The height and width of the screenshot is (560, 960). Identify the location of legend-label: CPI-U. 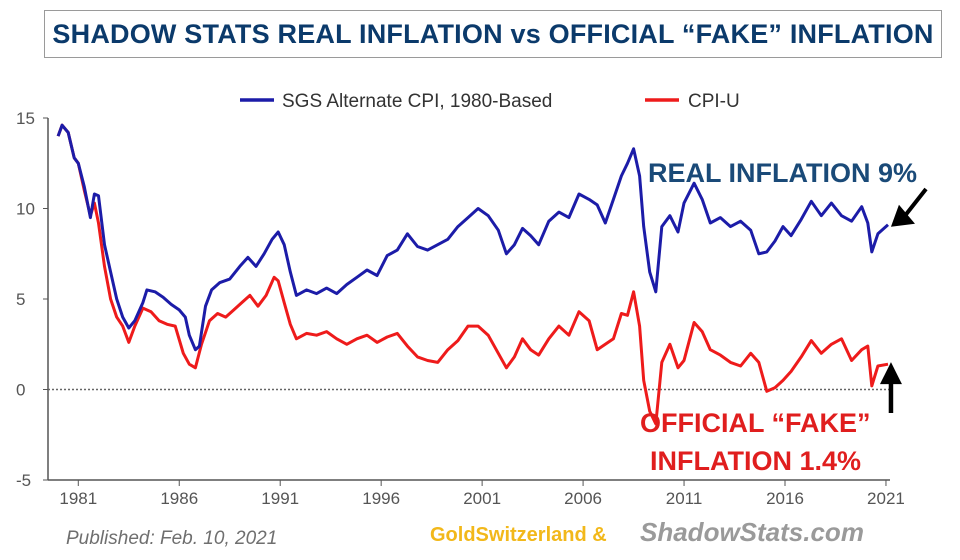
(714, 101).